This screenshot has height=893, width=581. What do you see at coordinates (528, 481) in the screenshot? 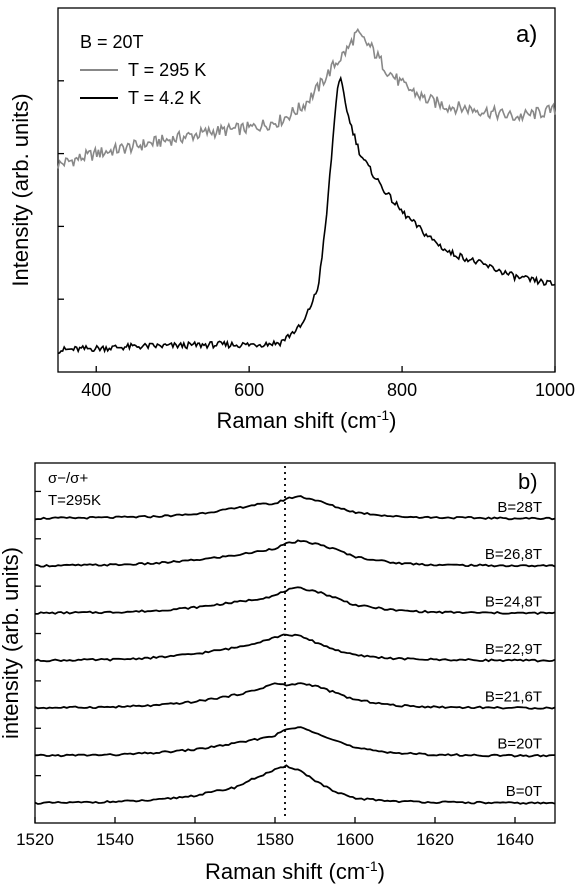
I see `panel-b-label: b)` at bounding box center [528, 481].